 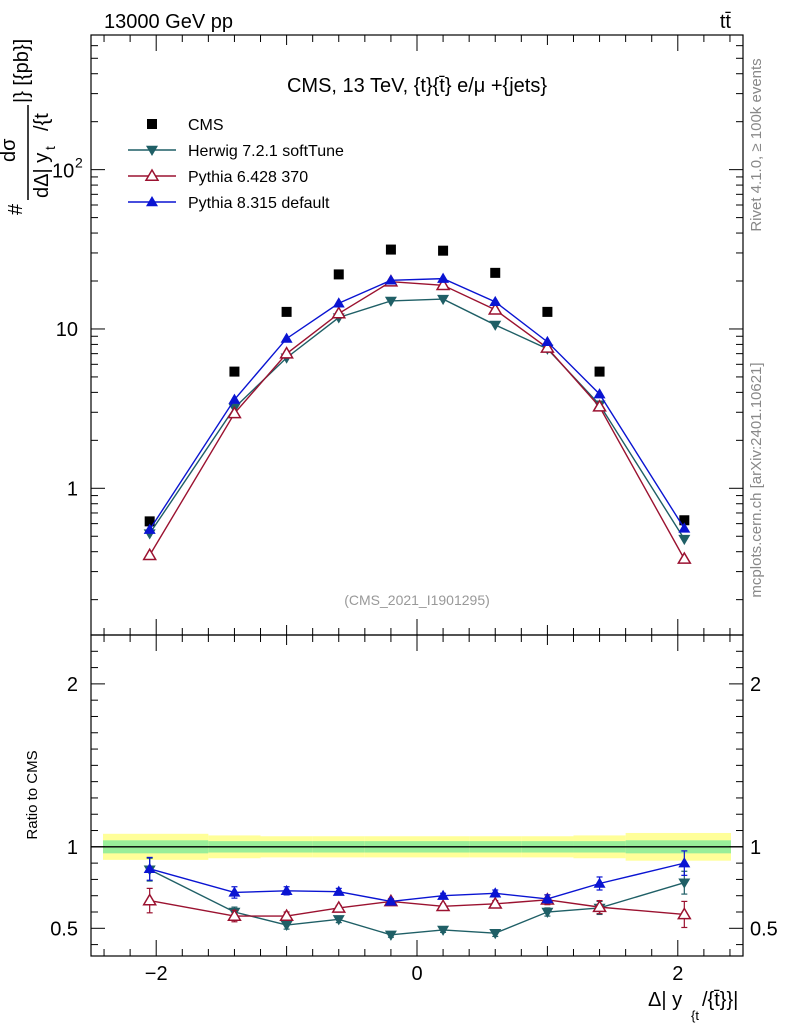 I want to click on analysis-watermark: (CMS_2021_I1901295), so click(x=417, y=600).